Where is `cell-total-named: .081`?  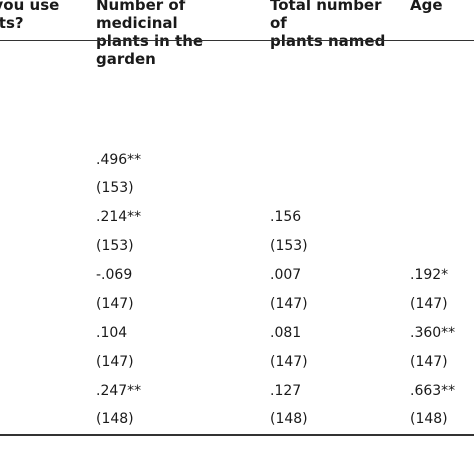 cell-total-named: .081 is located at coordinates (286, 333).